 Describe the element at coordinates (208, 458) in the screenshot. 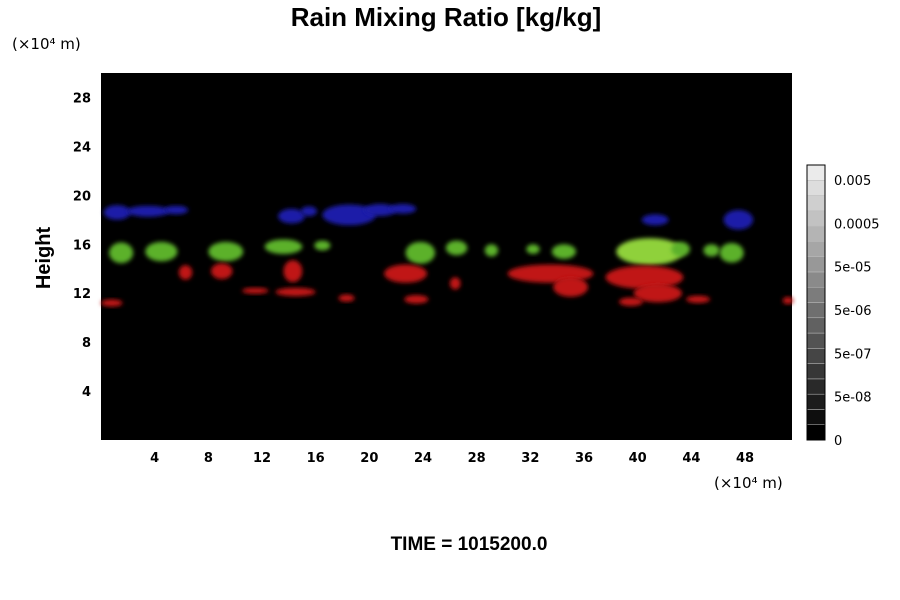

I see `x-tick-label: 8` at that location.